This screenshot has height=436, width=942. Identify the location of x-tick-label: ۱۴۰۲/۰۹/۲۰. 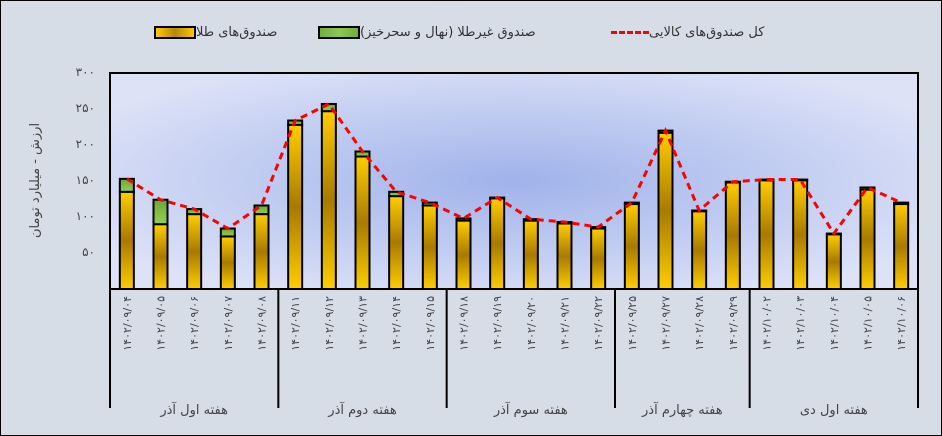
(531, 323).